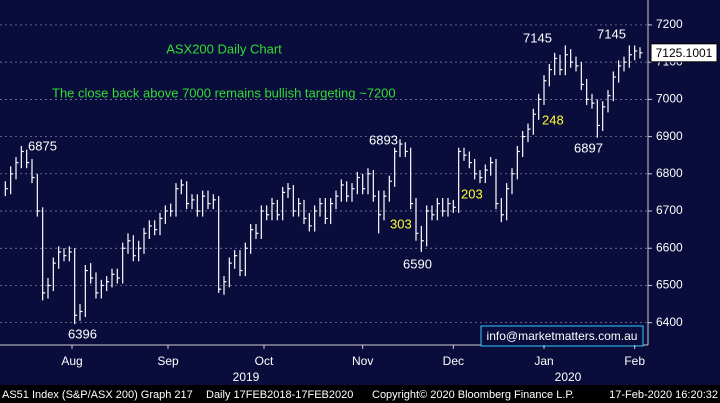 The height and width of the screenshot is (403, 720). I want to click on x-tick-label: Dec, so click(453, 361).